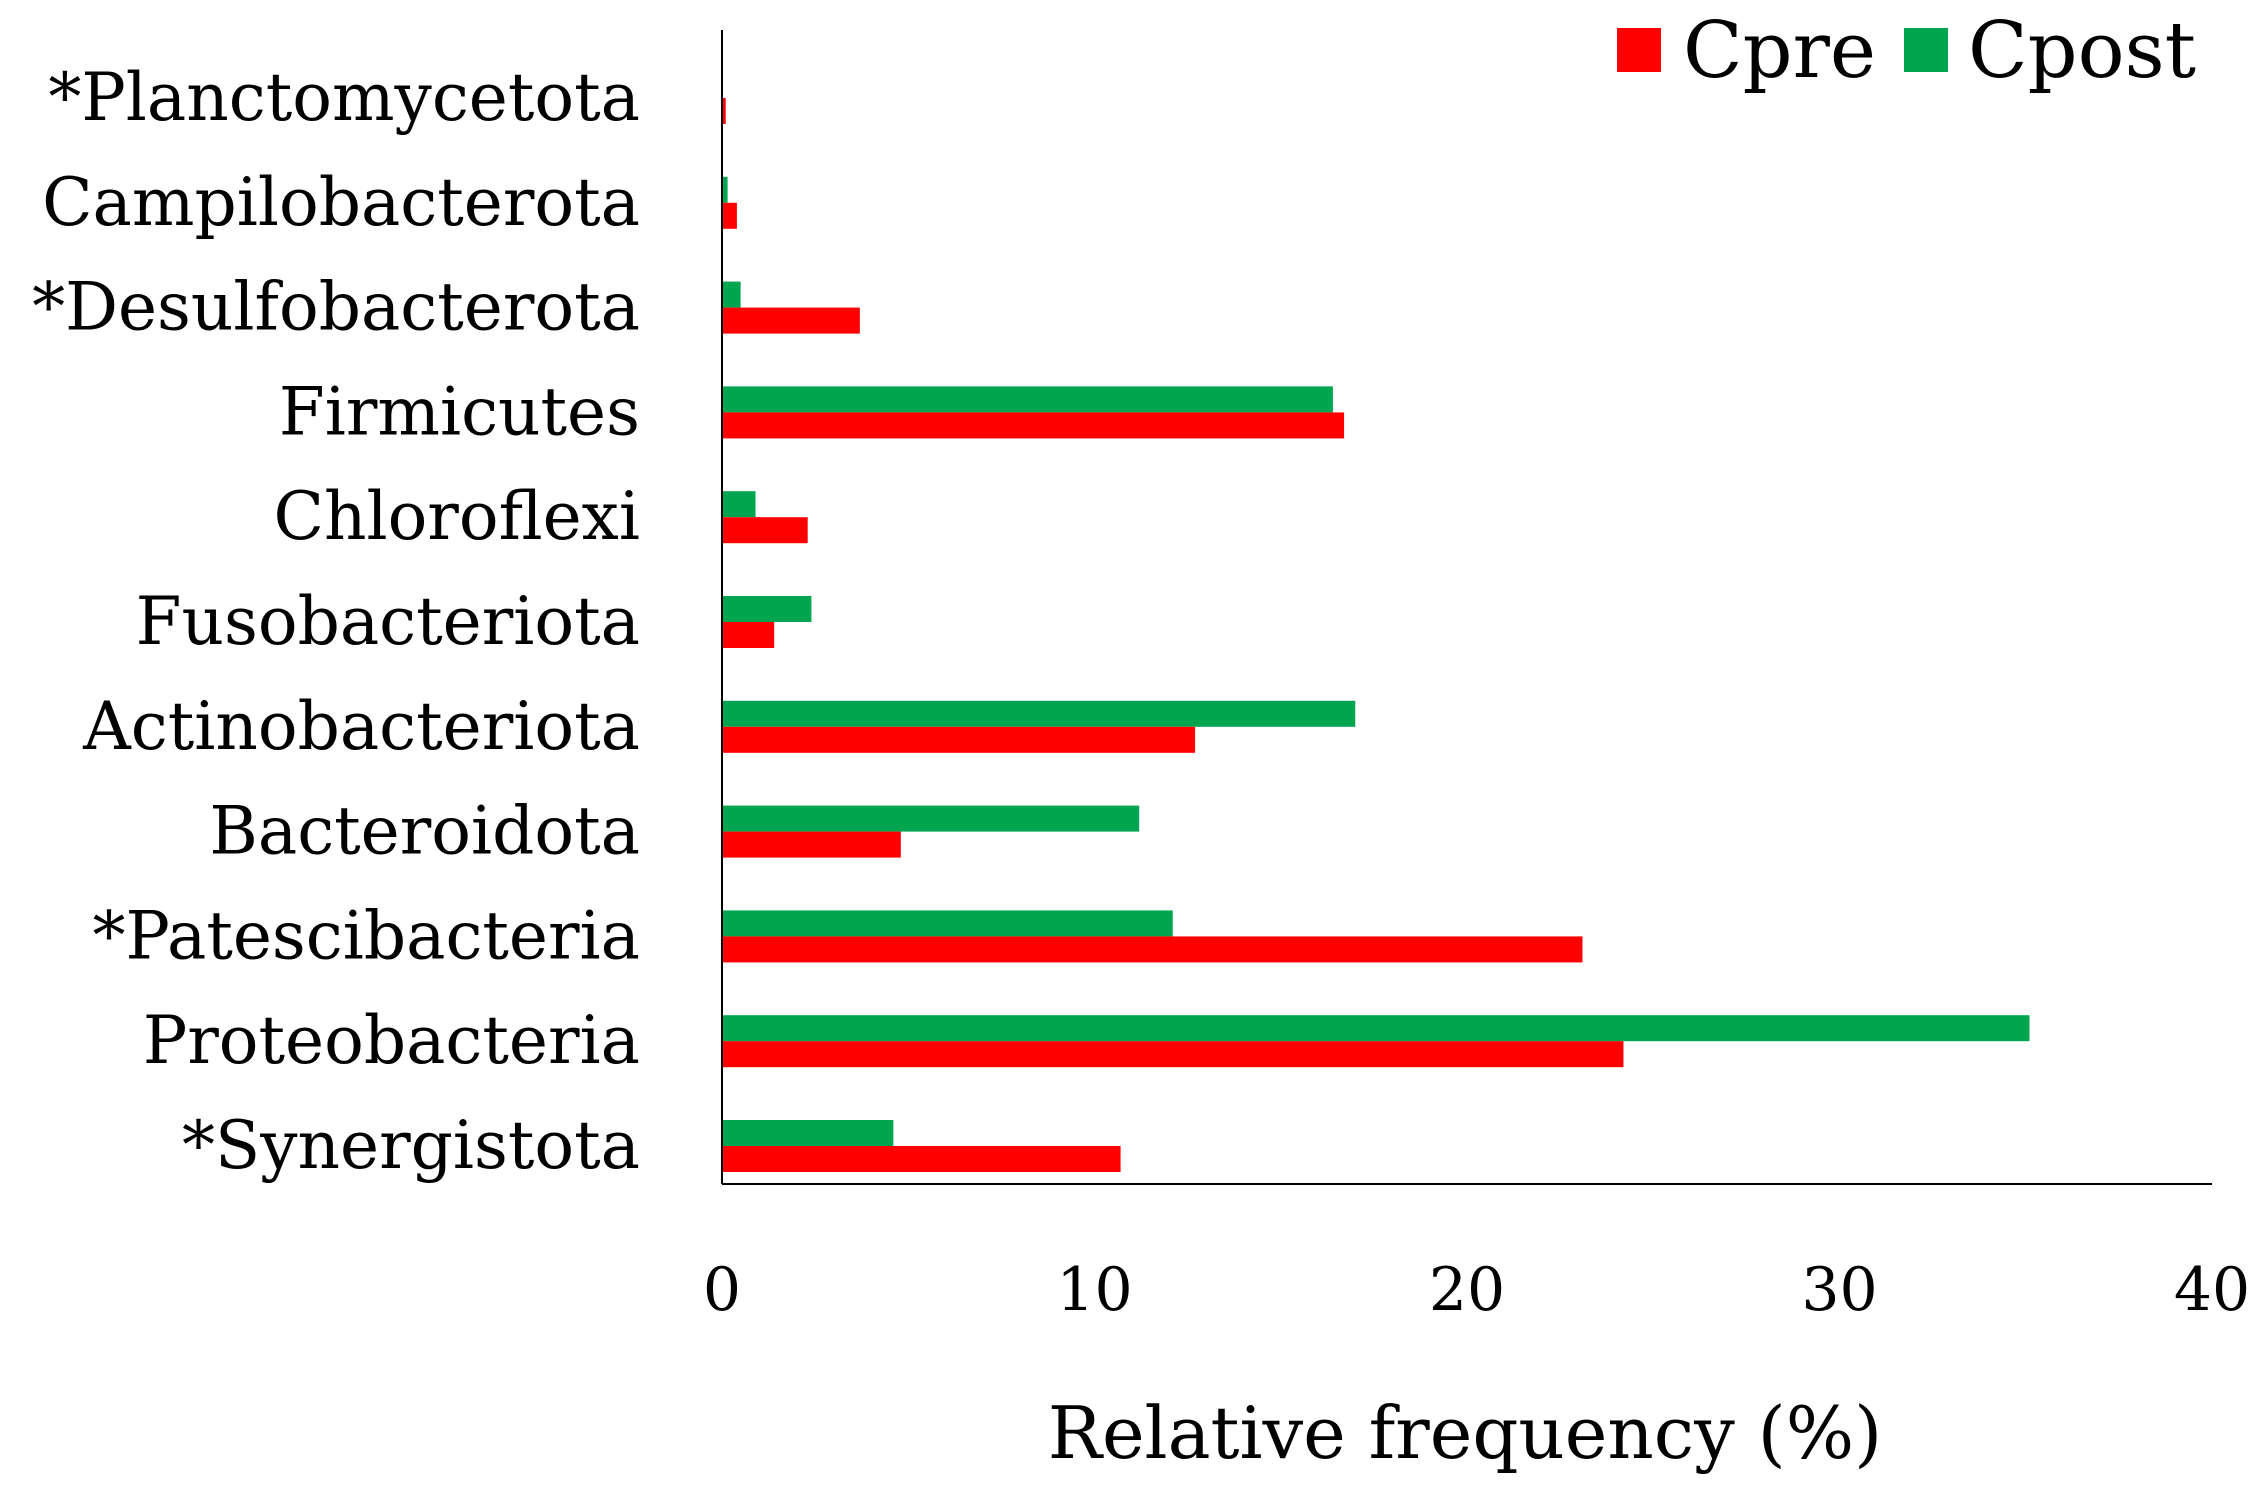  I want to click on legend-swatch-cpost, so click(1926, 50).